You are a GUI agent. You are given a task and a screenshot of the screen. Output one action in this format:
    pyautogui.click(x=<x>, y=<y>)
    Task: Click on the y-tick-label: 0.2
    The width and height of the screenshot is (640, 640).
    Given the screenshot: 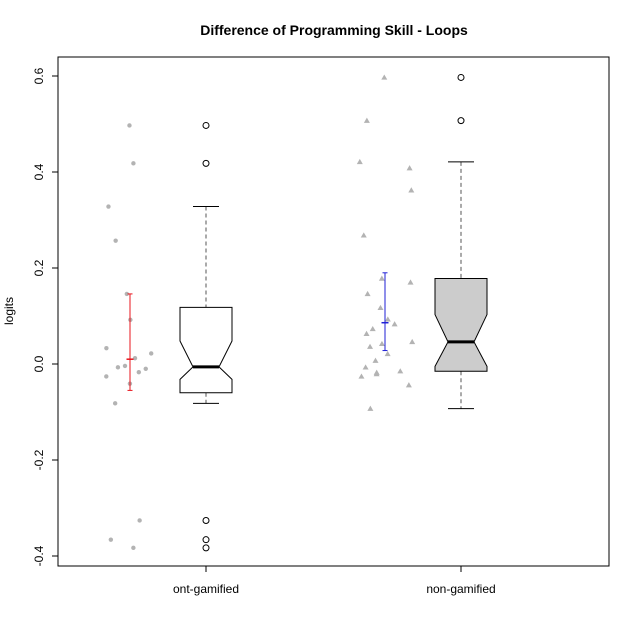 What is the action you would take?
    pyautogui.click(x=39, y=267)
    